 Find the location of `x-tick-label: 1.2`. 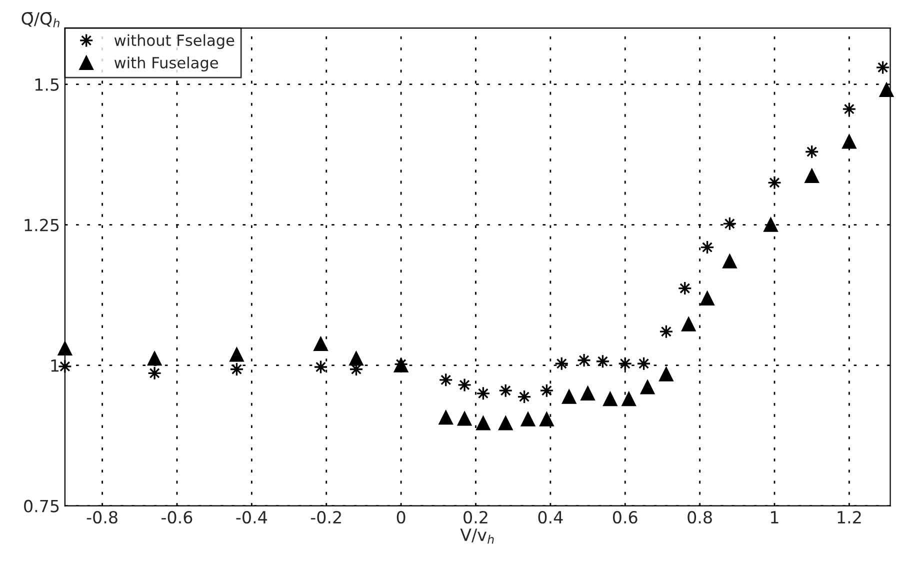

x-tick-label: 1.2 is located at coordinates (849, 517).